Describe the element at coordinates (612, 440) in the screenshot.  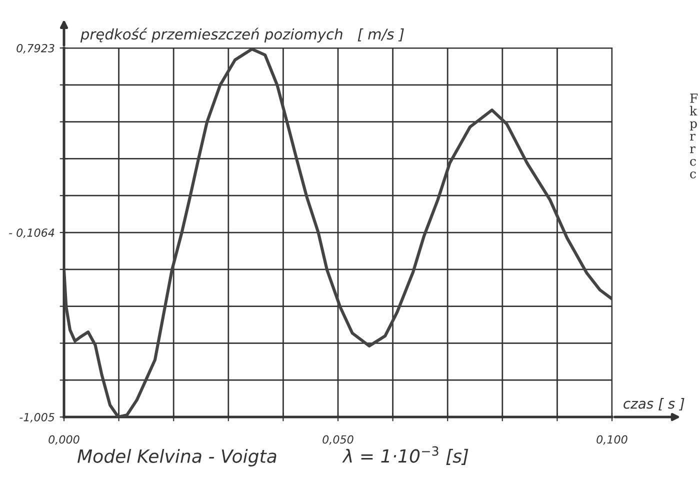
I see `x-tick-label: 0,100` at that location.